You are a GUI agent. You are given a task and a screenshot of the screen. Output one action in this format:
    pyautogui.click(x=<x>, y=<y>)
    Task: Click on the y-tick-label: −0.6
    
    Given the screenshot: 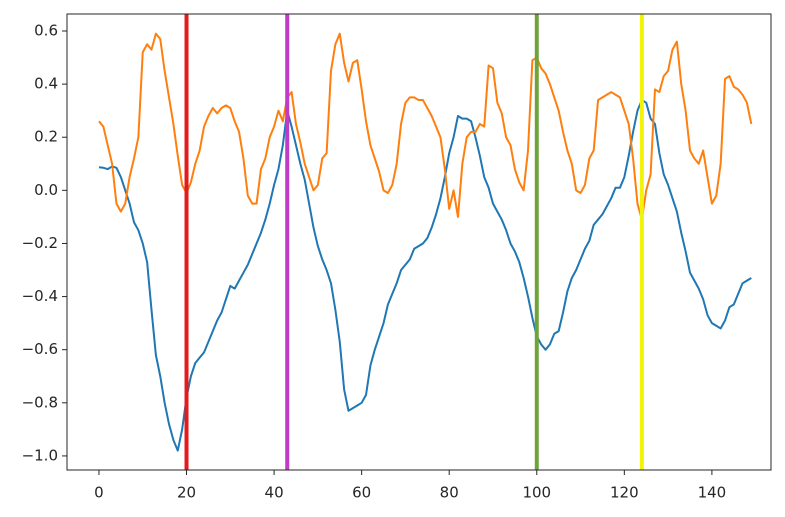 What is the action you would take?
    pyautogui.click(x=40, y=349)
    